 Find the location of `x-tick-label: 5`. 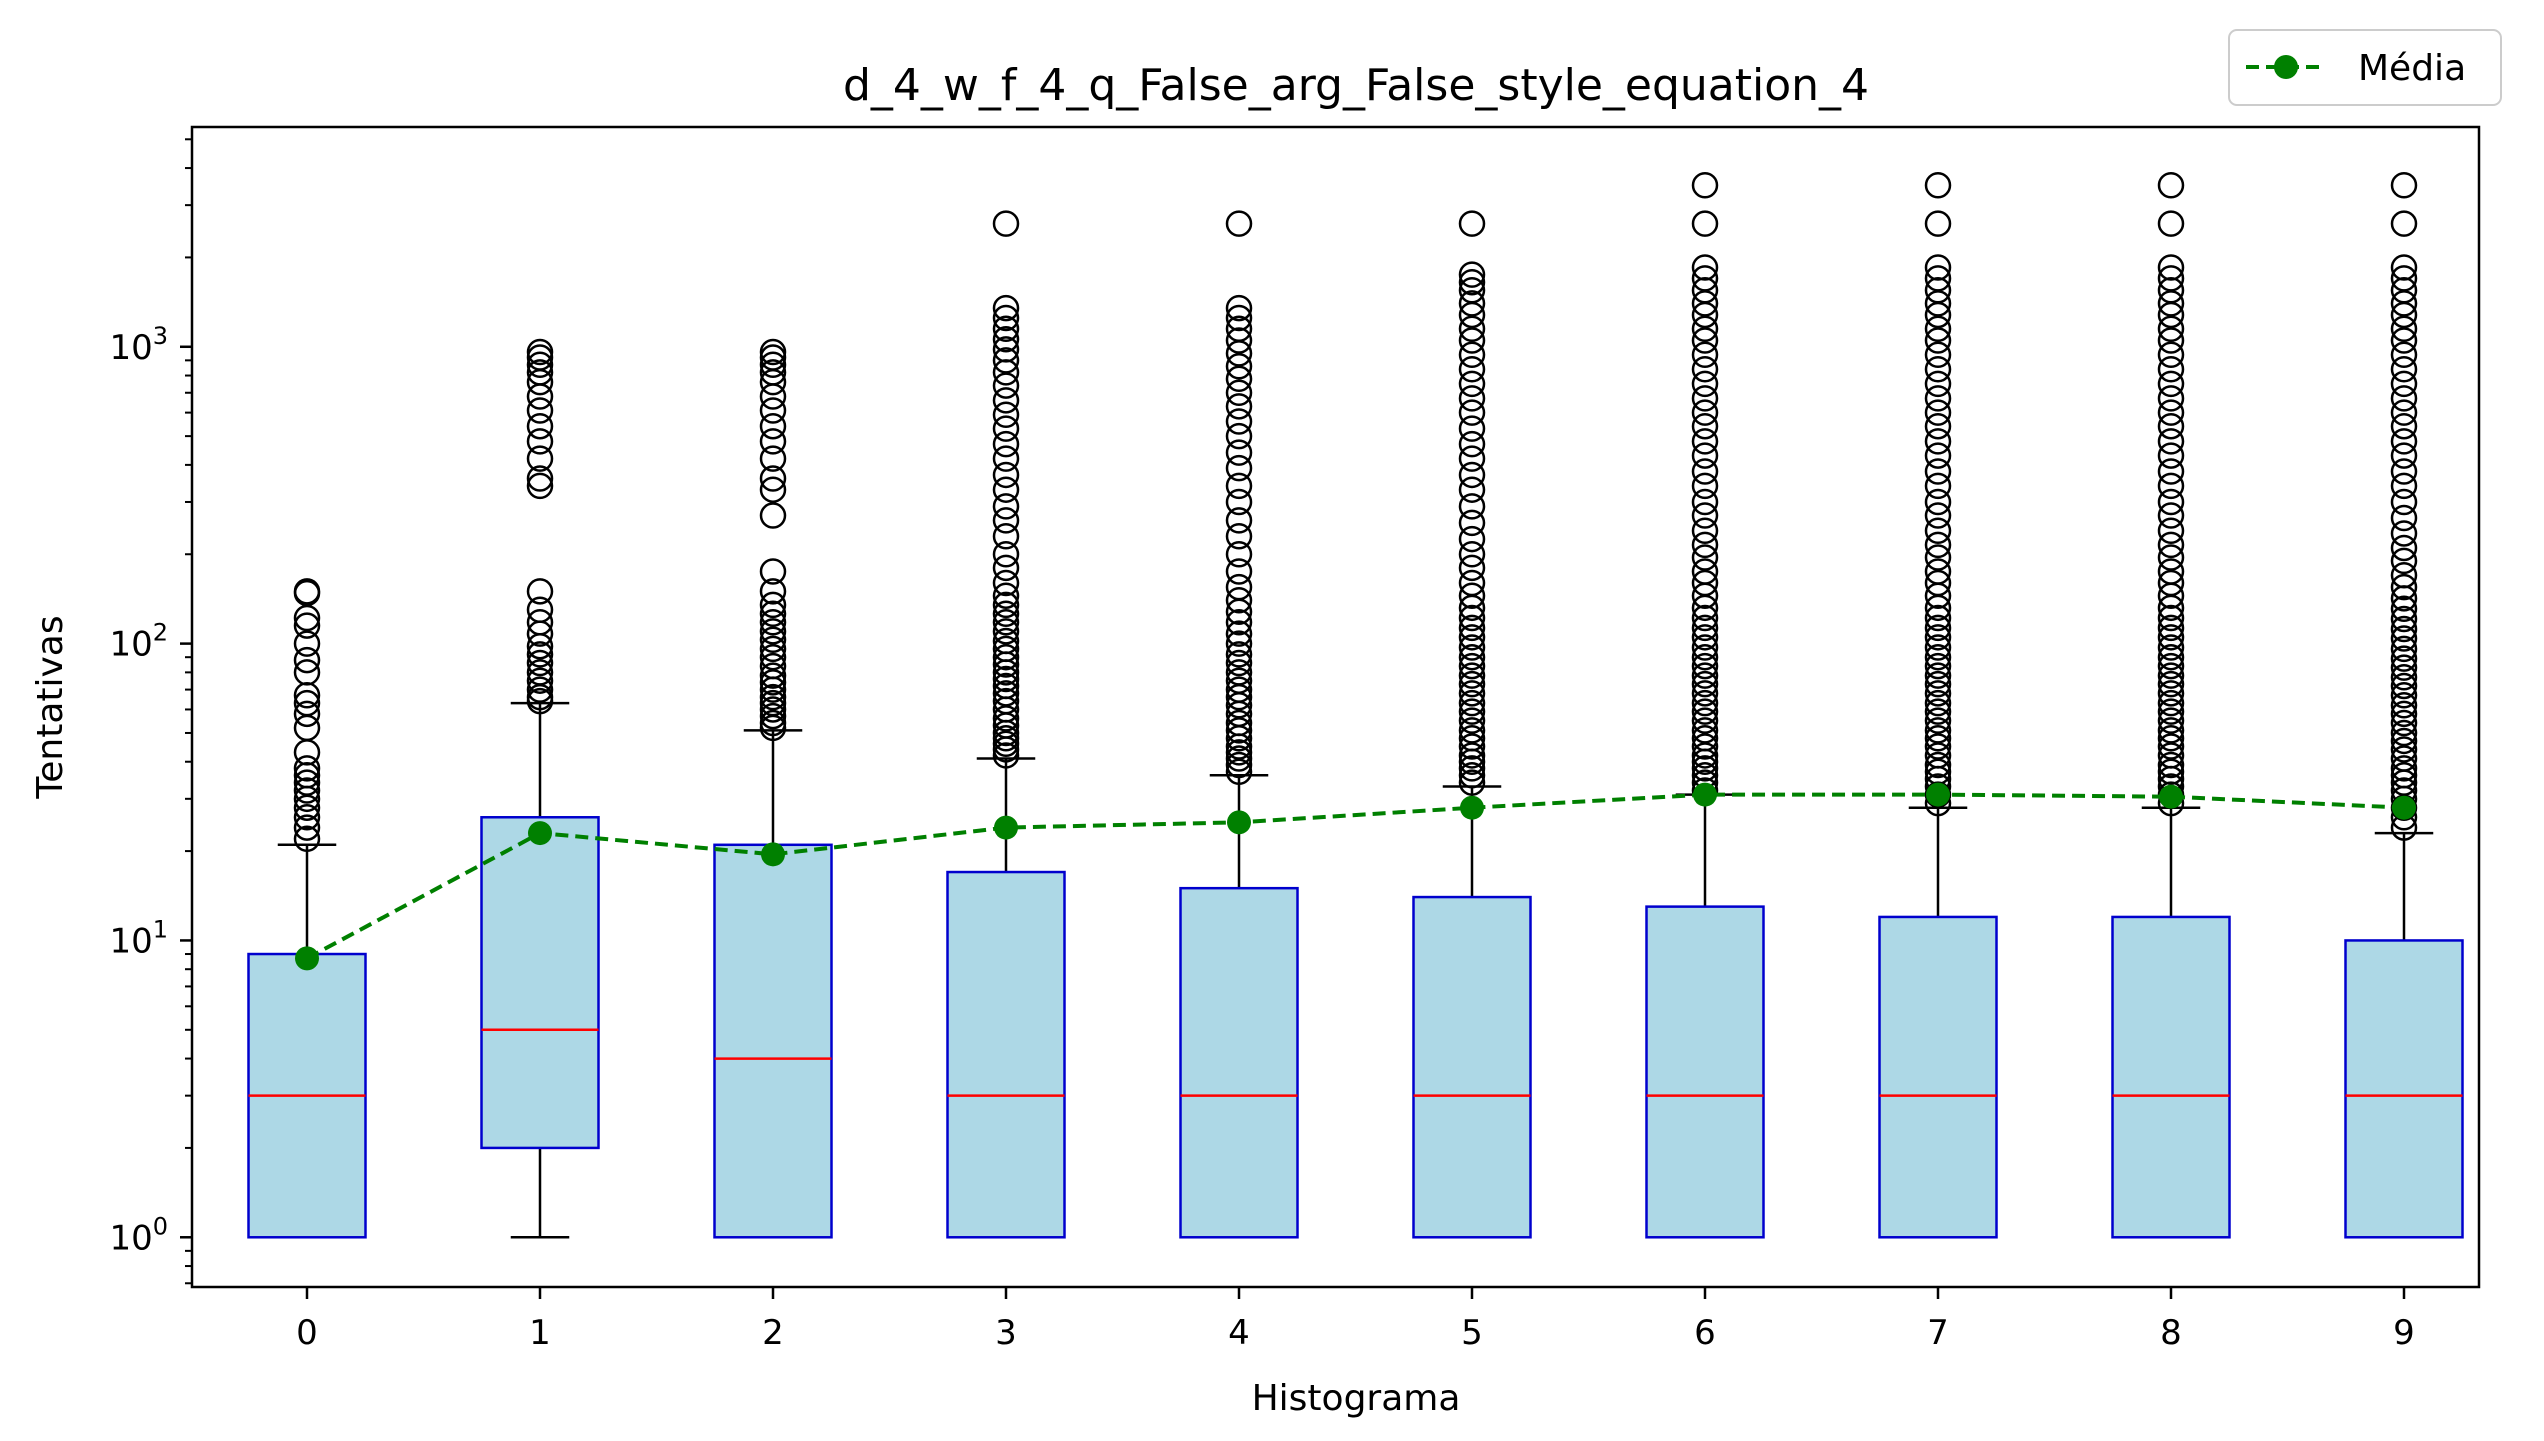

x-tick-label: 5 is located at coordinates (1472, 1333).